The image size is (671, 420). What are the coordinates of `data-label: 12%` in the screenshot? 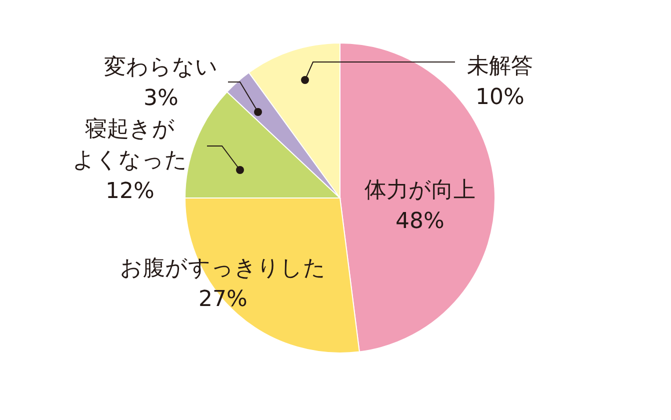 It's located at (130, 191).